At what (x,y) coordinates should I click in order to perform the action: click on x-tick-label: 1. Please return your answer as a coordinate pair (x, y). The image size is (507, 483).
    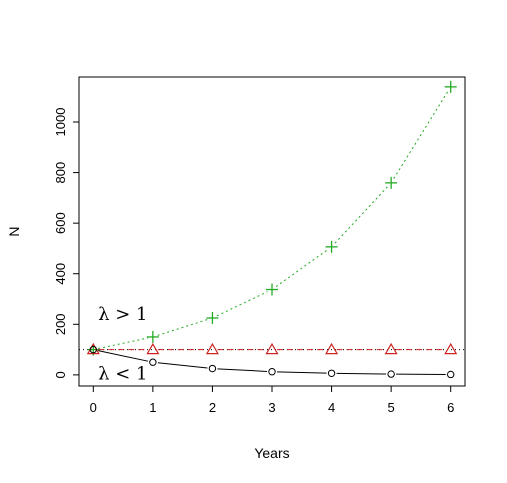
    Looking at the image, I should click on (152, 407).